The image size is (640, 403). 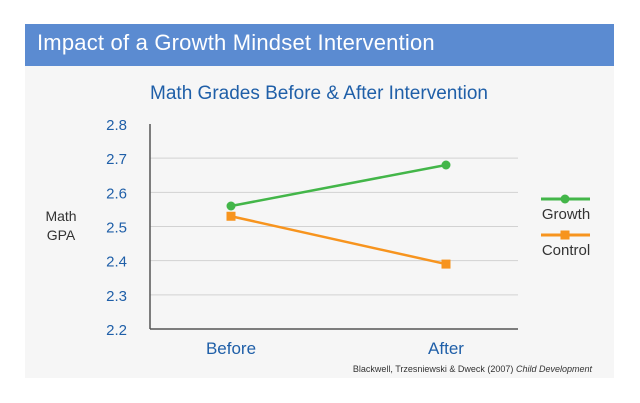 I want to click on y-tick-labels: 2.8 2.7 2.6 2.5 2.4 2.3 2.2, so click(x=116, y=228).